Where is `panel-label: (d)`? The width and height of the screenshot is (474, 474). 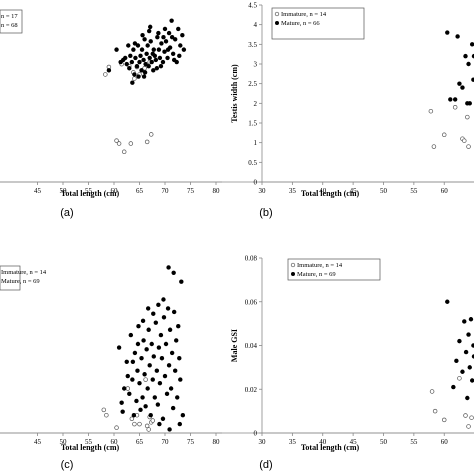
panel-label: (d) is located at coordinates (265, 465).